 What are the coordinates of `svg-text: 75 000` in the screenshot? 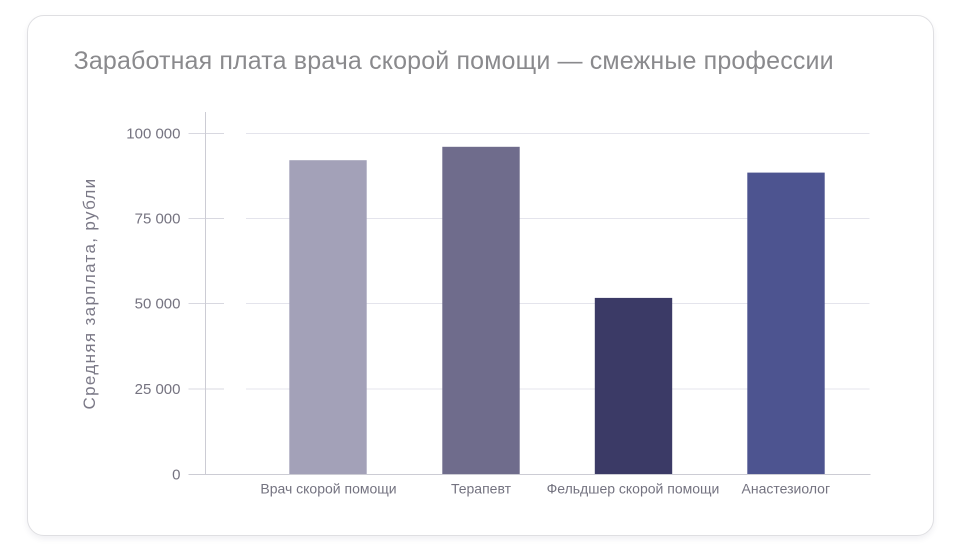 It's located at (158, 219).